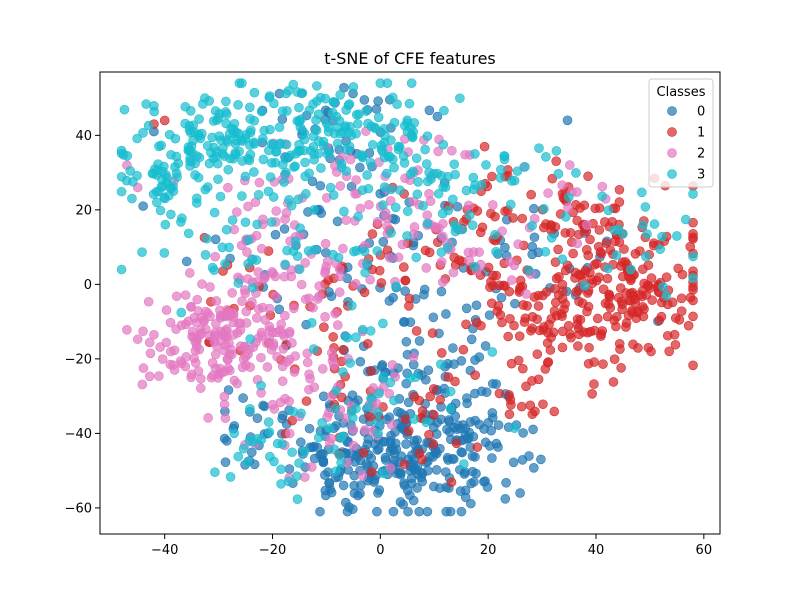 This screenshot has height=600, width=800. What do you see at coordinates (701, 154) in the screenshot?
I see `legend-label-2: 2` at bounding box center [701, 154].